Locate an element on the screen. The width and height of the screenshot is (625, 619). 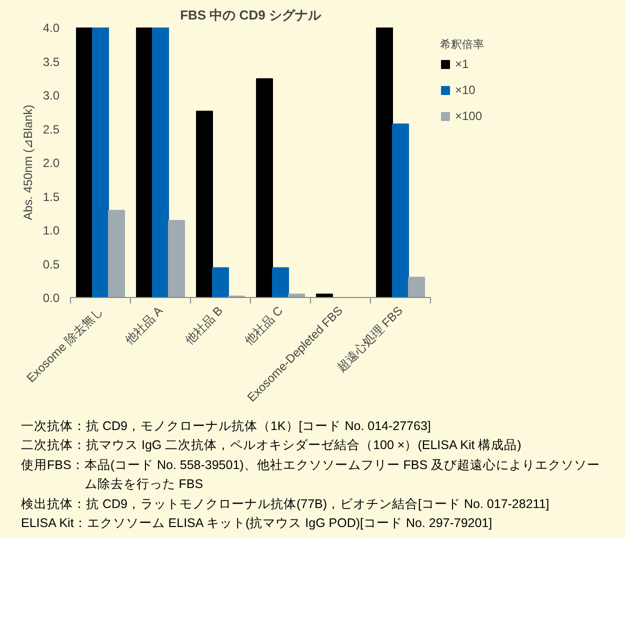
legend-label: ×1 is located at coordinates (462, 64).